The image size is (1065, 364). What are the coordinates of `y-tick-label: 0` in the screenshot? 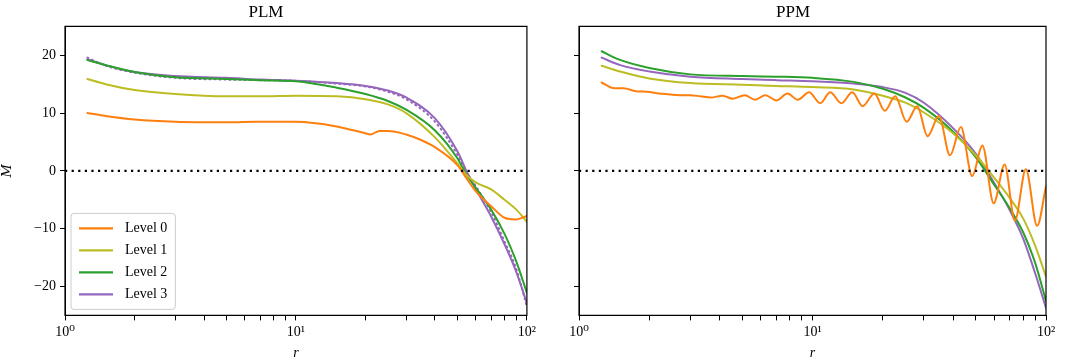 It's located at (52, 170).